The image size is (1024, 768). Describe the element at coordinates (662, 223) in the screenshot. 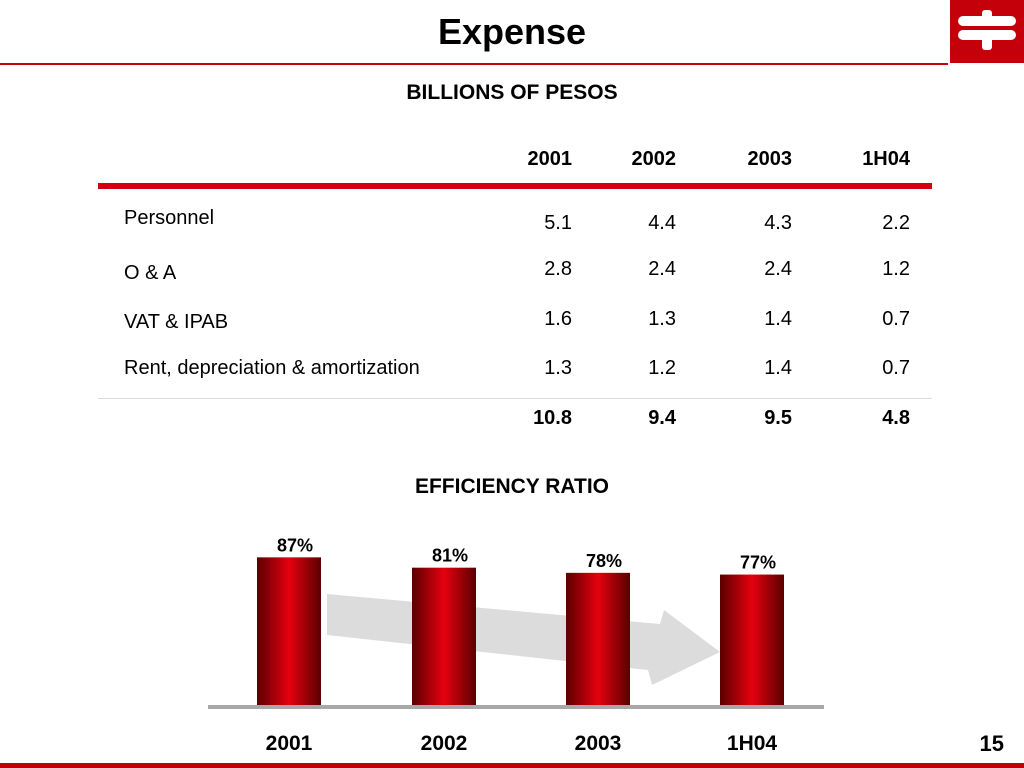

I see `table-cell: 4.4` at that location.